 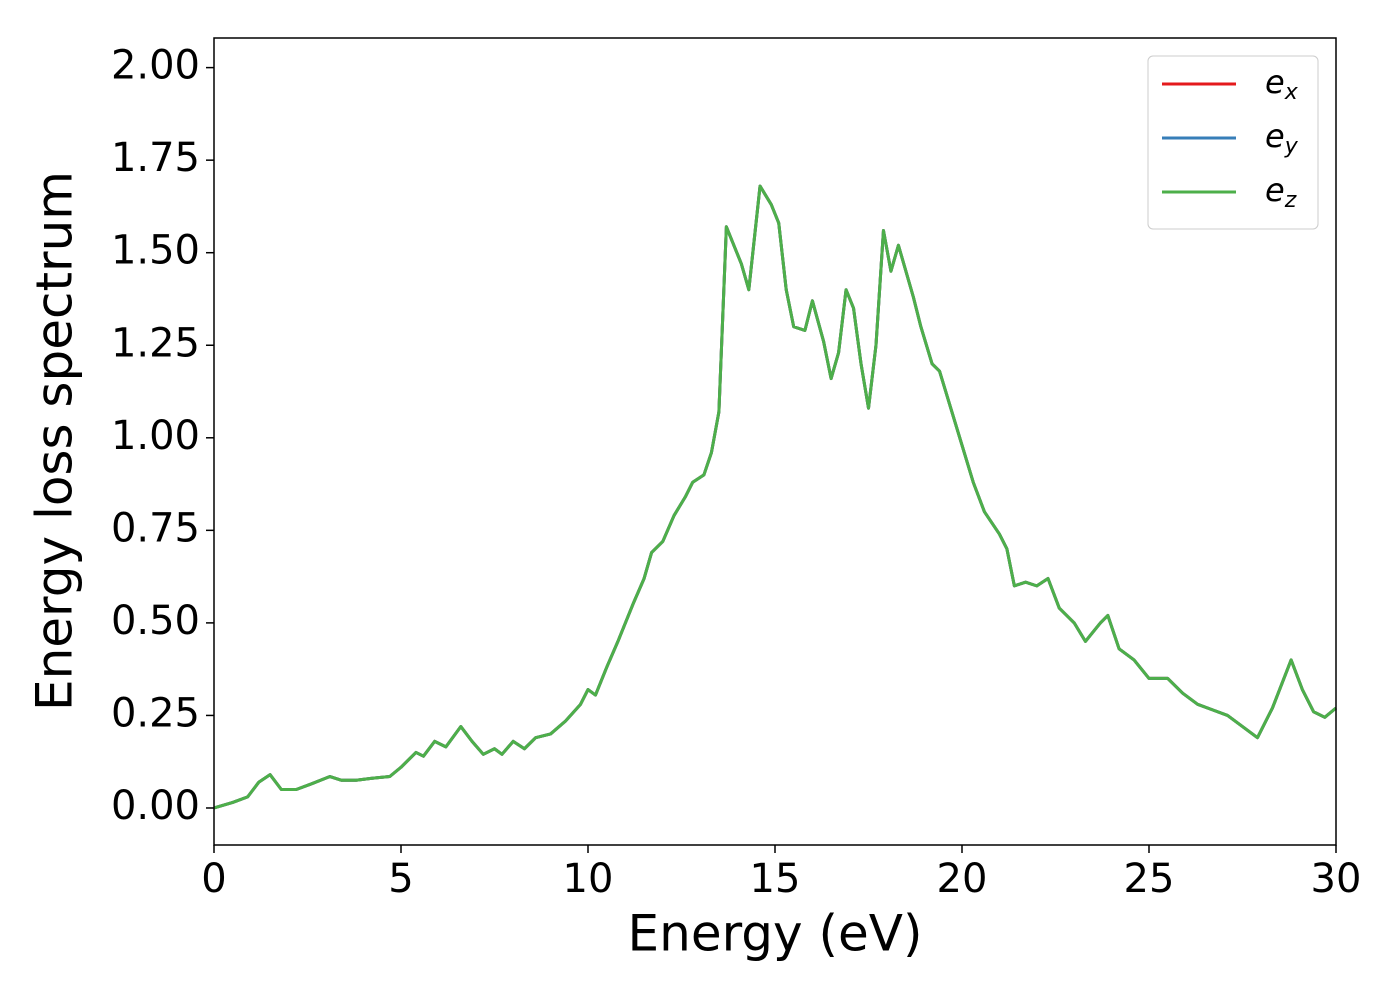 I want to click on y-tick-label: 0.75, so click(x=155, y=528).